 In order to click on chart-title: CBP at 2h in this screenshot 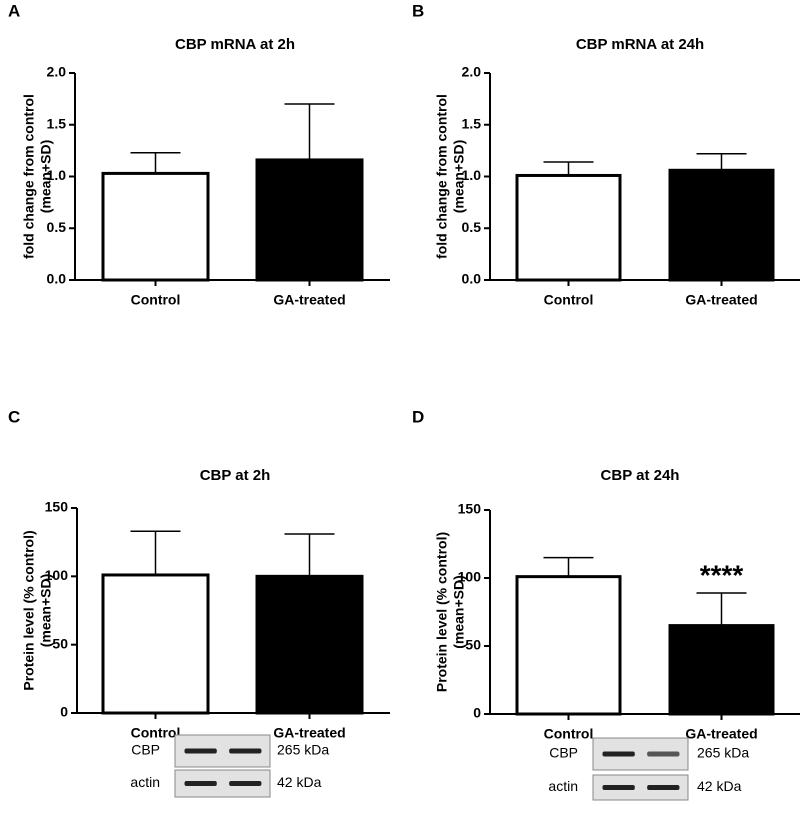, I will do `click(235, 475)`.